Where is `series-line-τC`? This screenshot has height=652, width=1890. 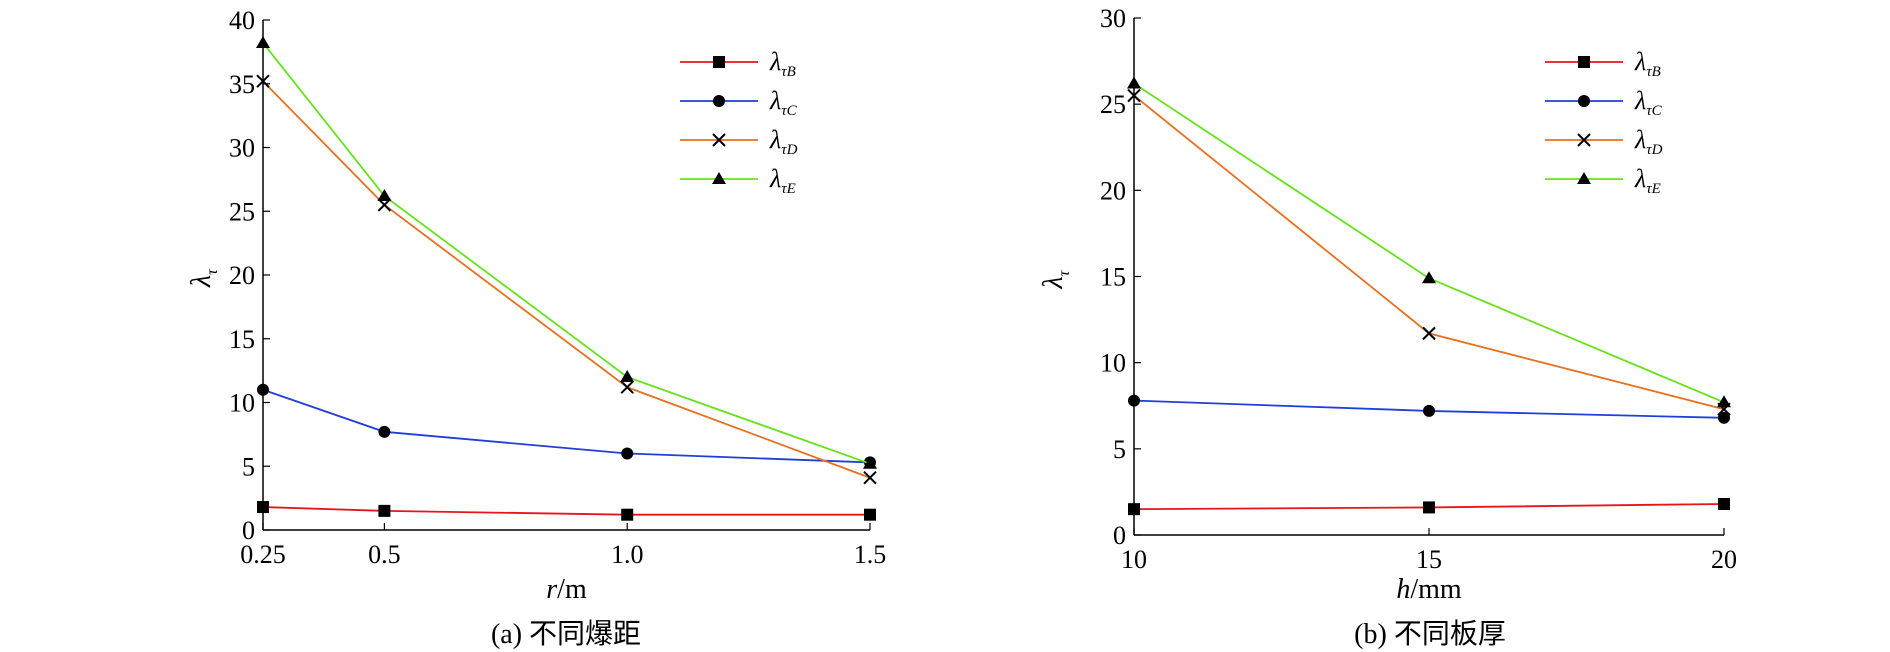 series-line-τC is located at coordinates (566, 426).